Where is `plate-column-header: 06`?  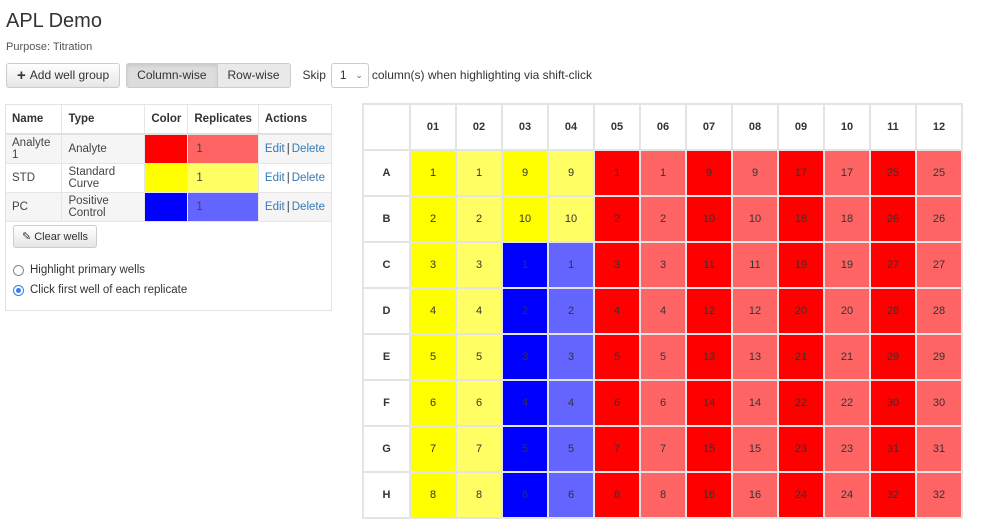 plate-column-header: 06 is located at coordinates (663, 127).